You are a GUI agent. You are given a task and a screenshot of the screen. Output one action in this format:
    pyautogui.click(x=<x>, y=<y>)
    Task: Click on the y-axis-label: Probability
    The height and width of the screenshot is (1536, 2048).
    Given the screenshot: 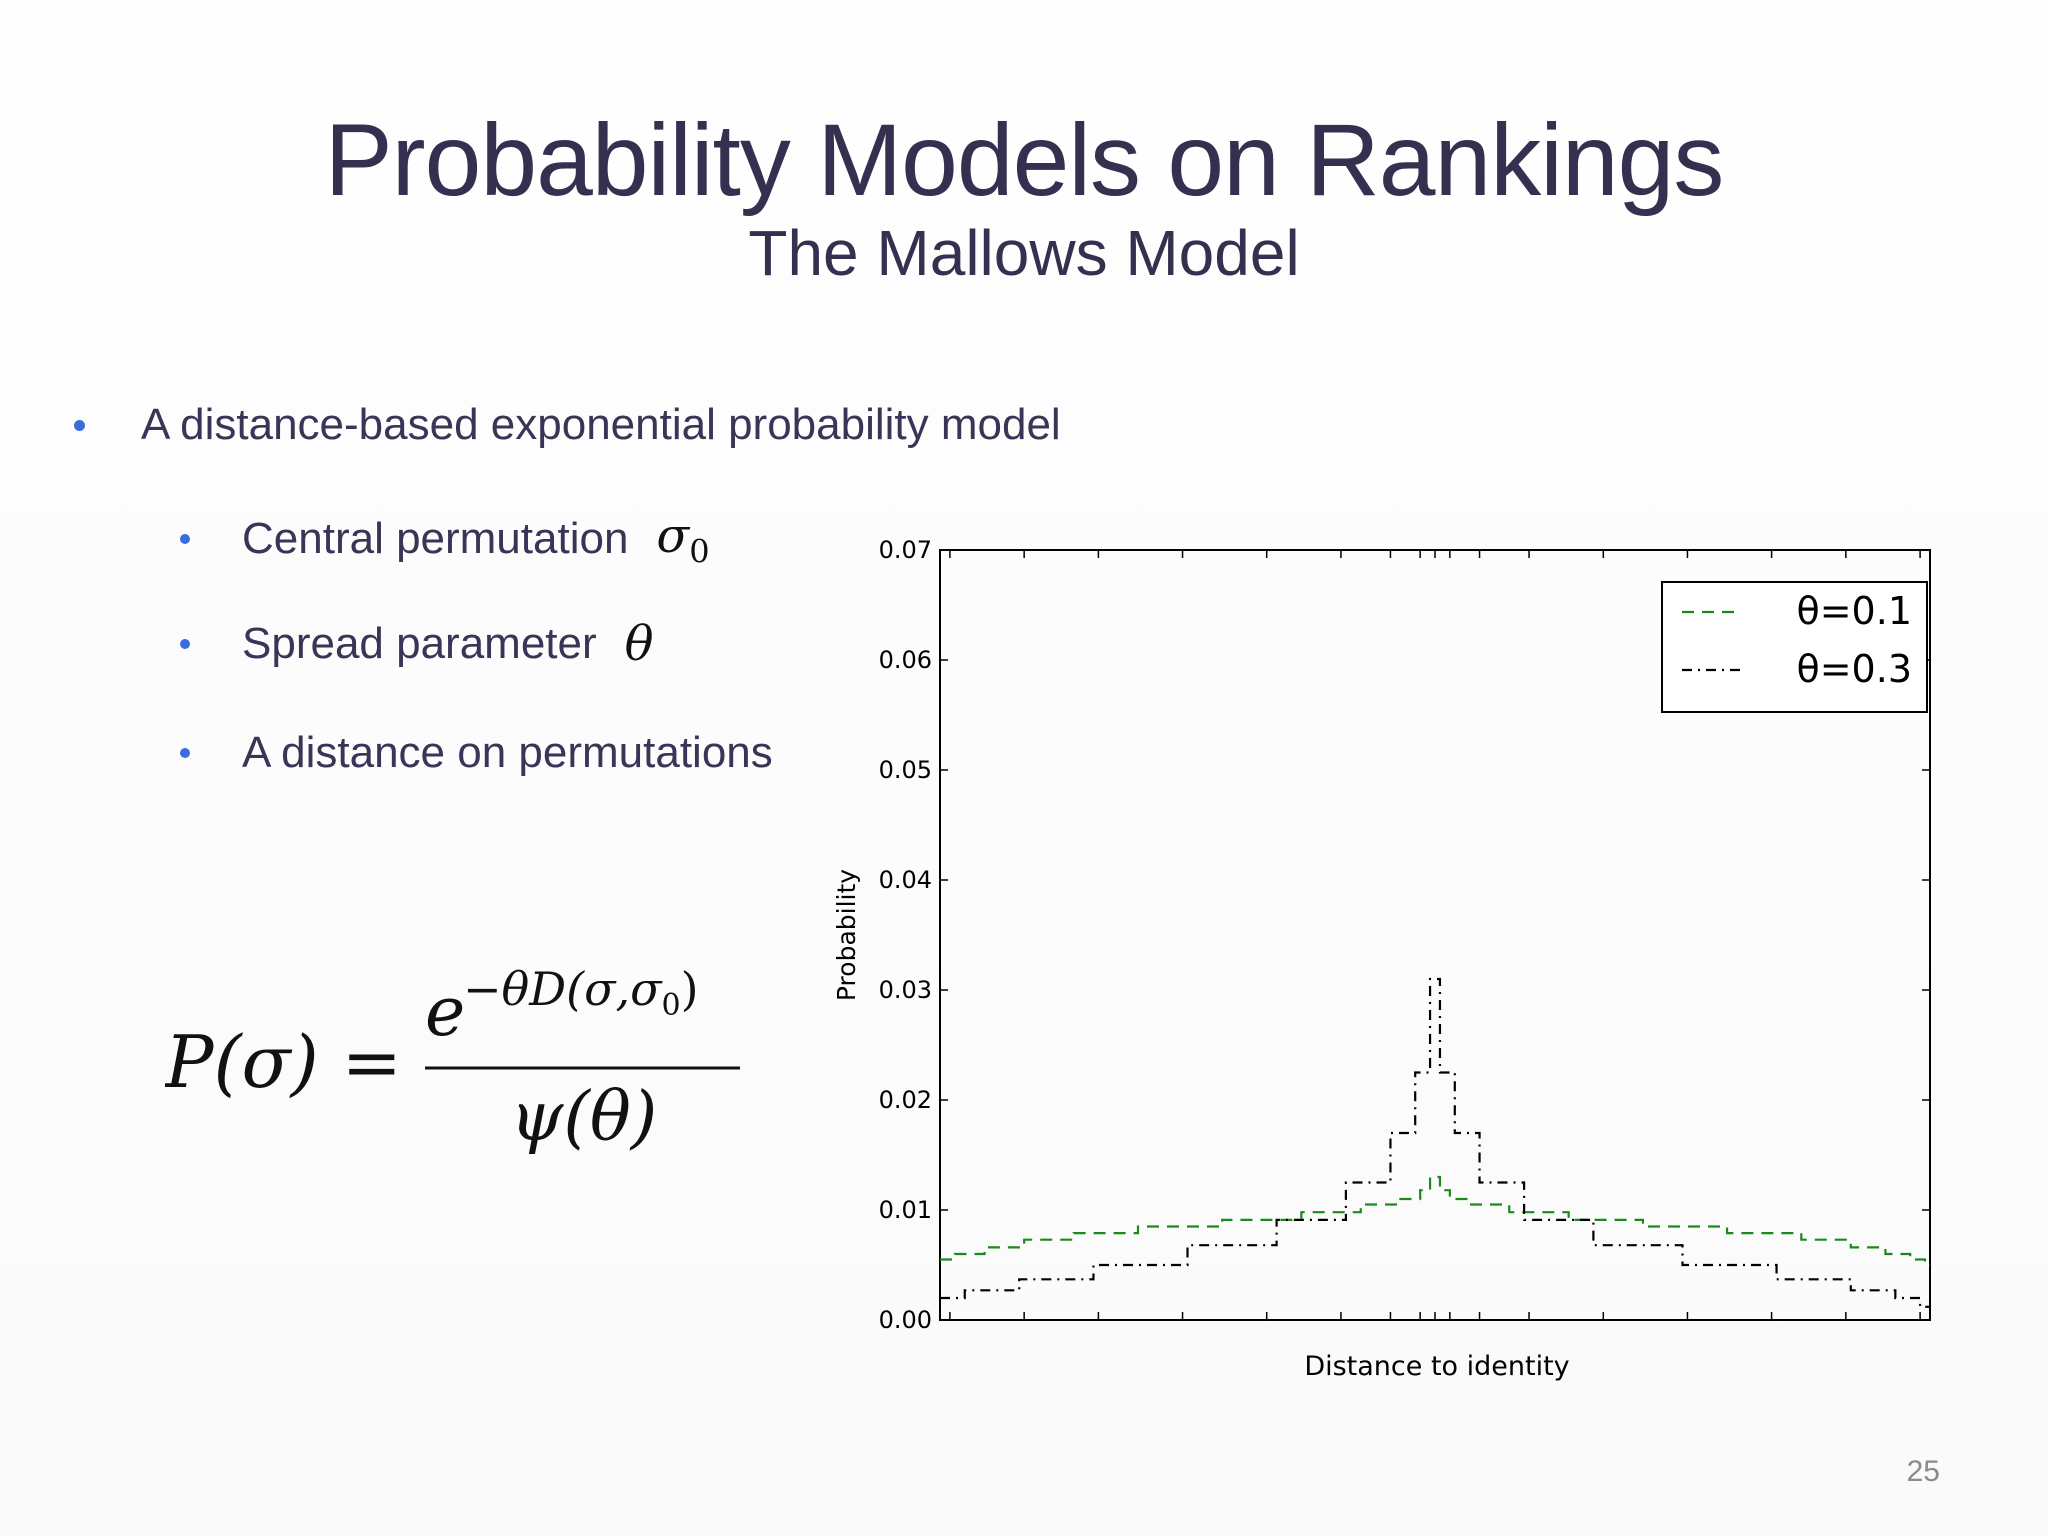 What is the action you would take?
    pyautogui.click(x=846, y=935)
    